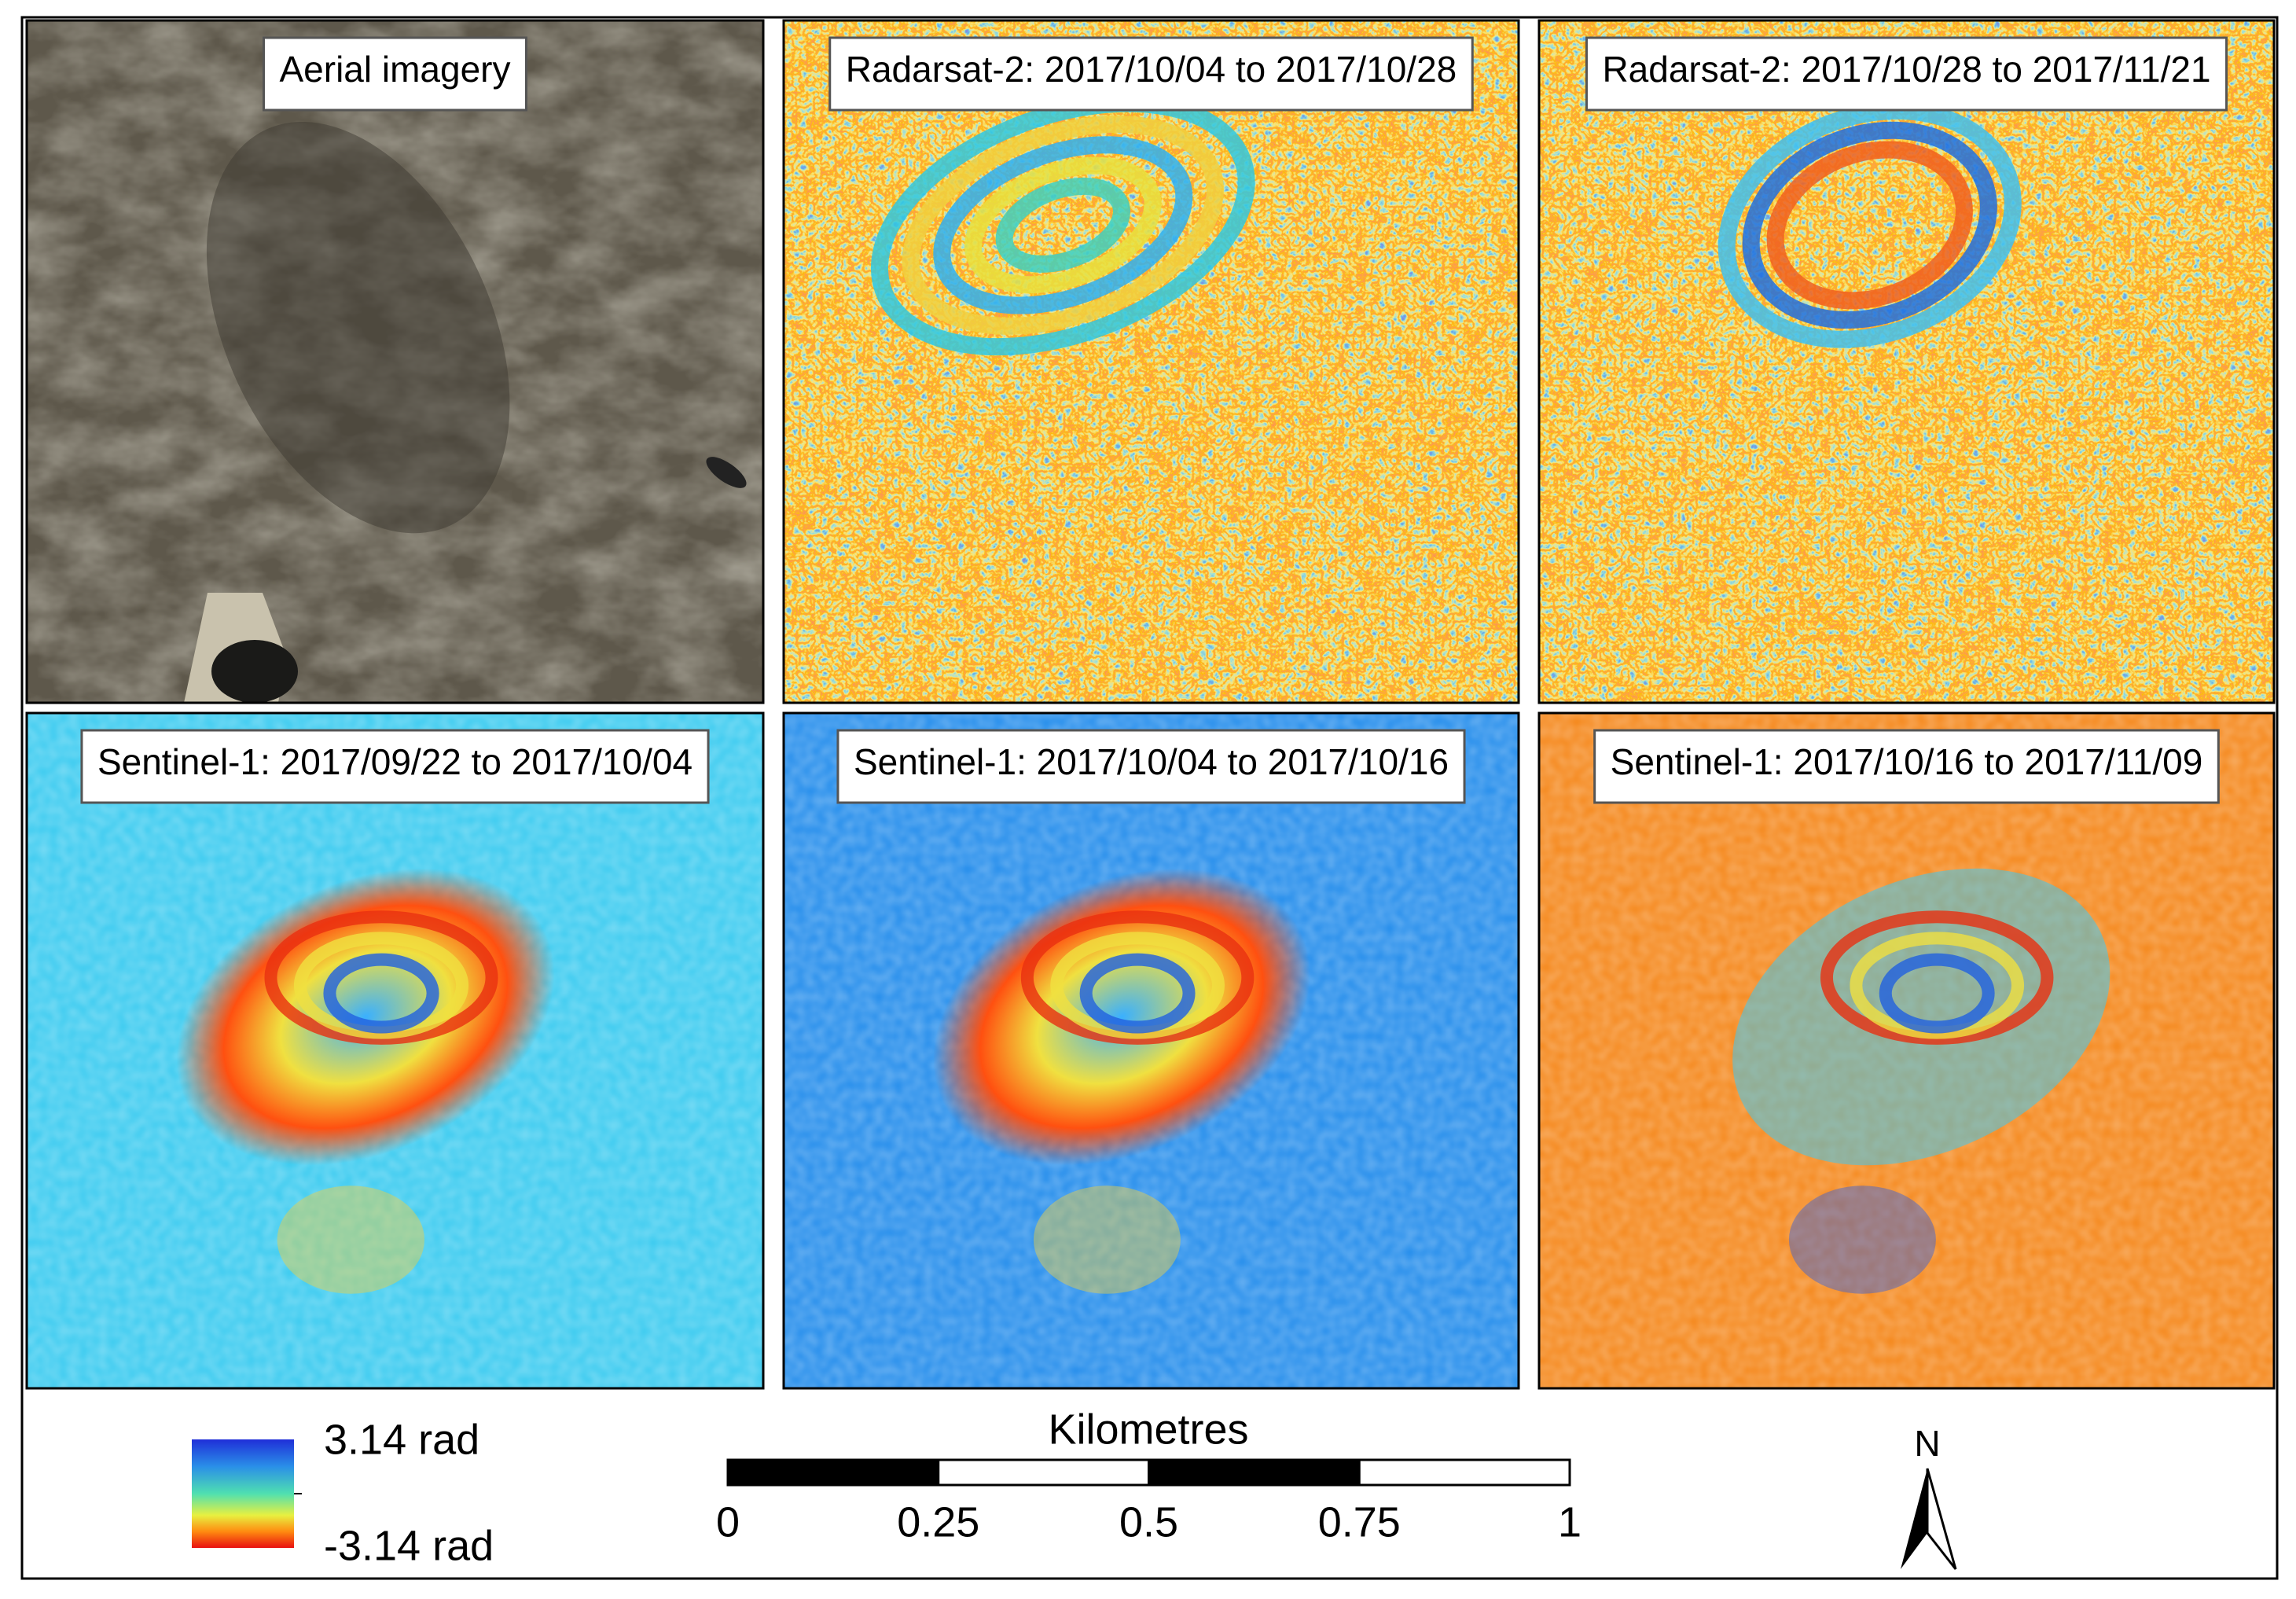  Describe the element at coordinates (1359, 1522) in the screenshot. I see `scale-bar-tick-label: 0.75` at that location.